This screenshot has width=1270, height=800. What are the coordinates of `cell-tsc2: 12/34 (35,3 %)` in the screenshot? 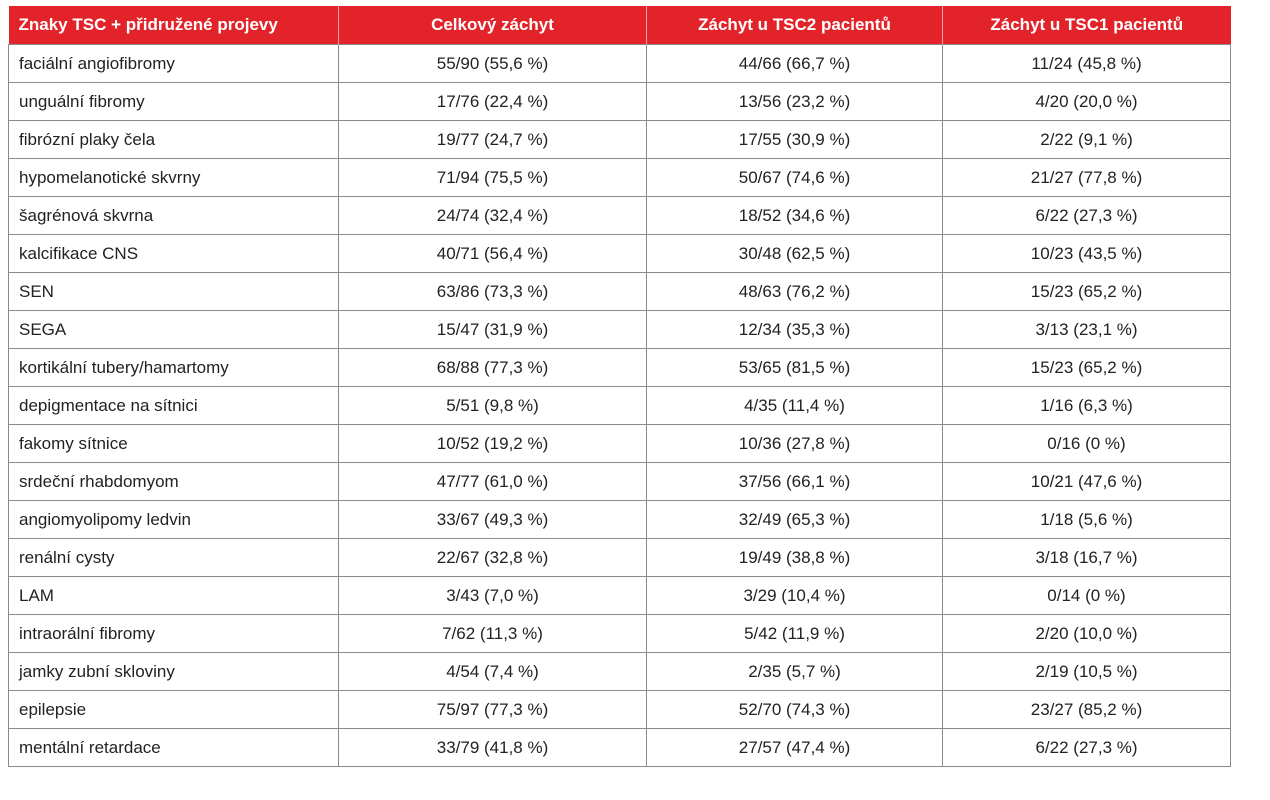 It's located at (794, 329).